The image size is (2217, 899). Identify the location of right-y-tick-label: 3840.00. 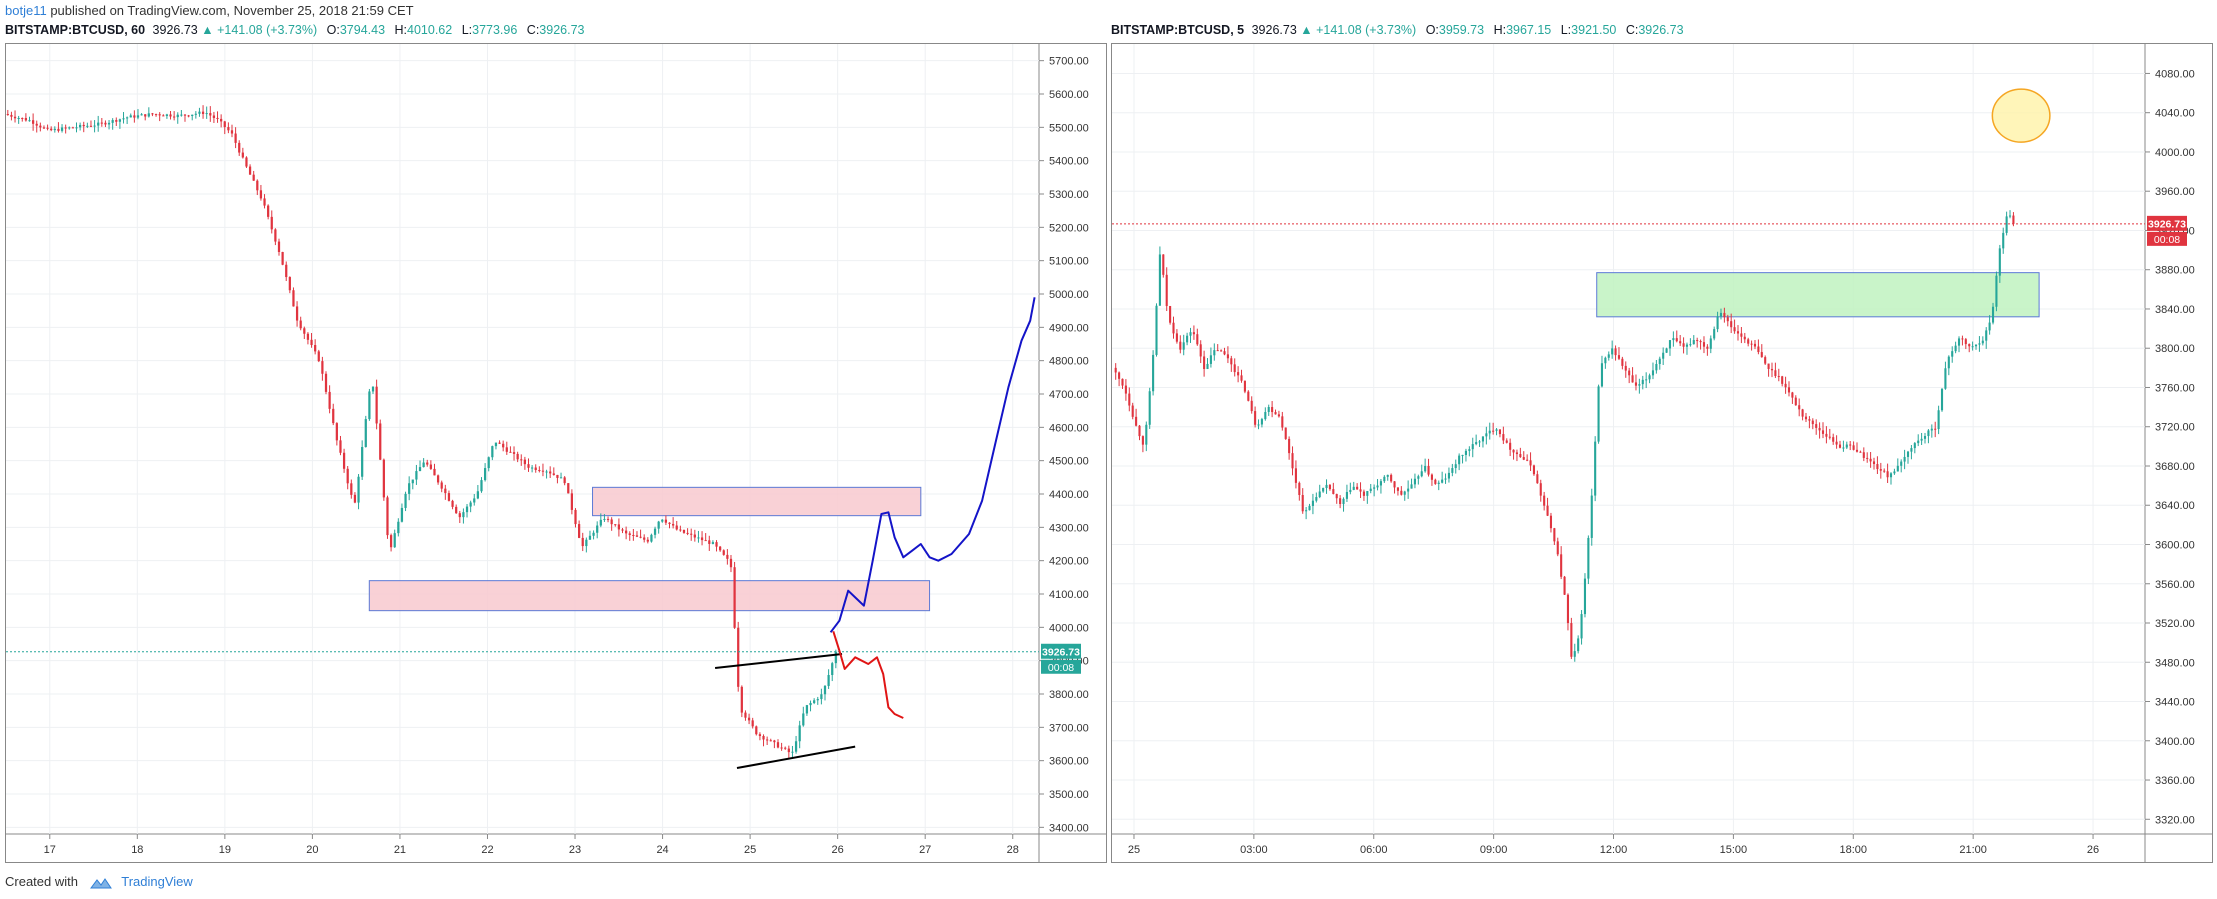
(2175, 310).